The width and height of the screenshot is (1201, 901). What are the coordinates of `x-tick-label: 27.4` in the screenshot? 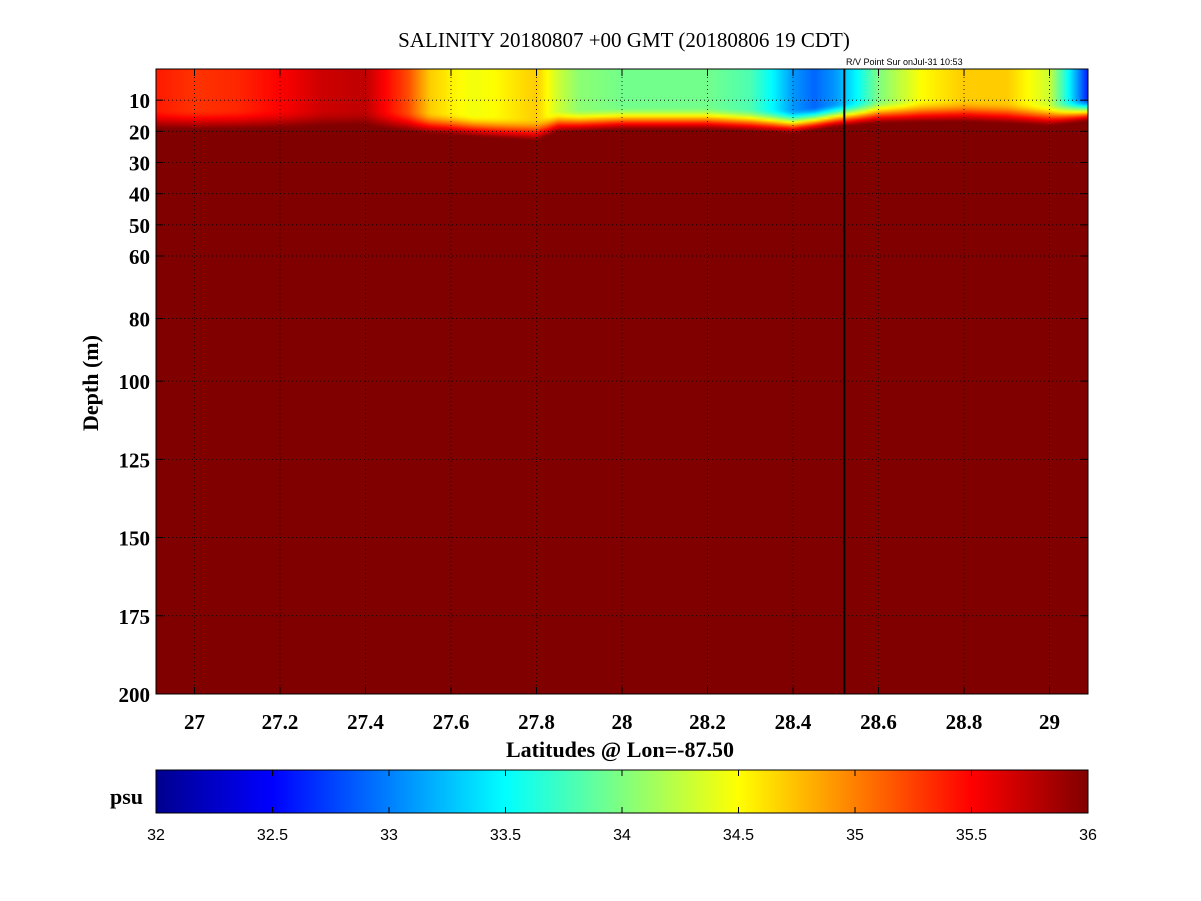 It's located at (365, 722).